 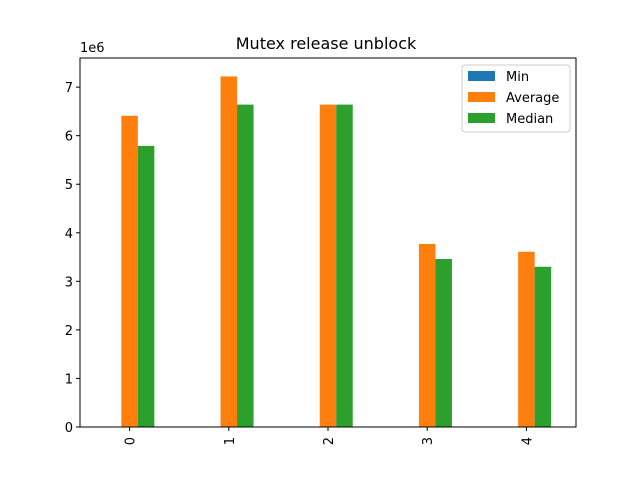 What do you see at coordinates (329, 436) in the screenshot?
I see `x-axis: 0 1 2 3 4` at bounding box center [329, 436].